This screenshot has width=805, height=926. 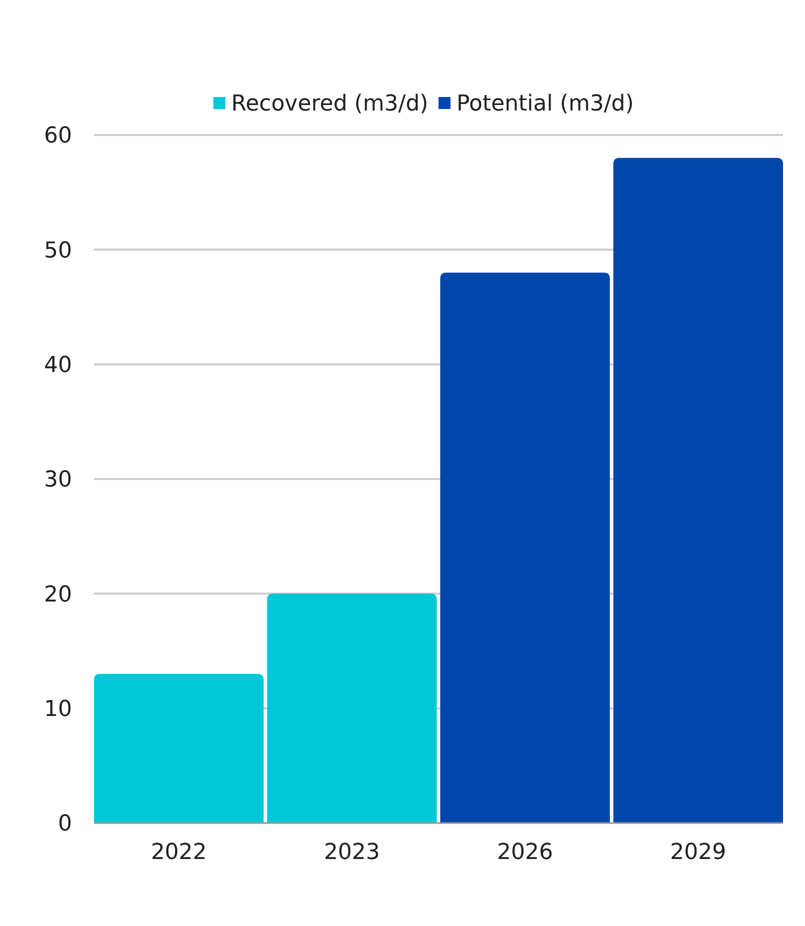 What do you see at coordinates (58, 480) in the screenshot?
I see `y-tick-label: 30` at bounding box center [58, 480].